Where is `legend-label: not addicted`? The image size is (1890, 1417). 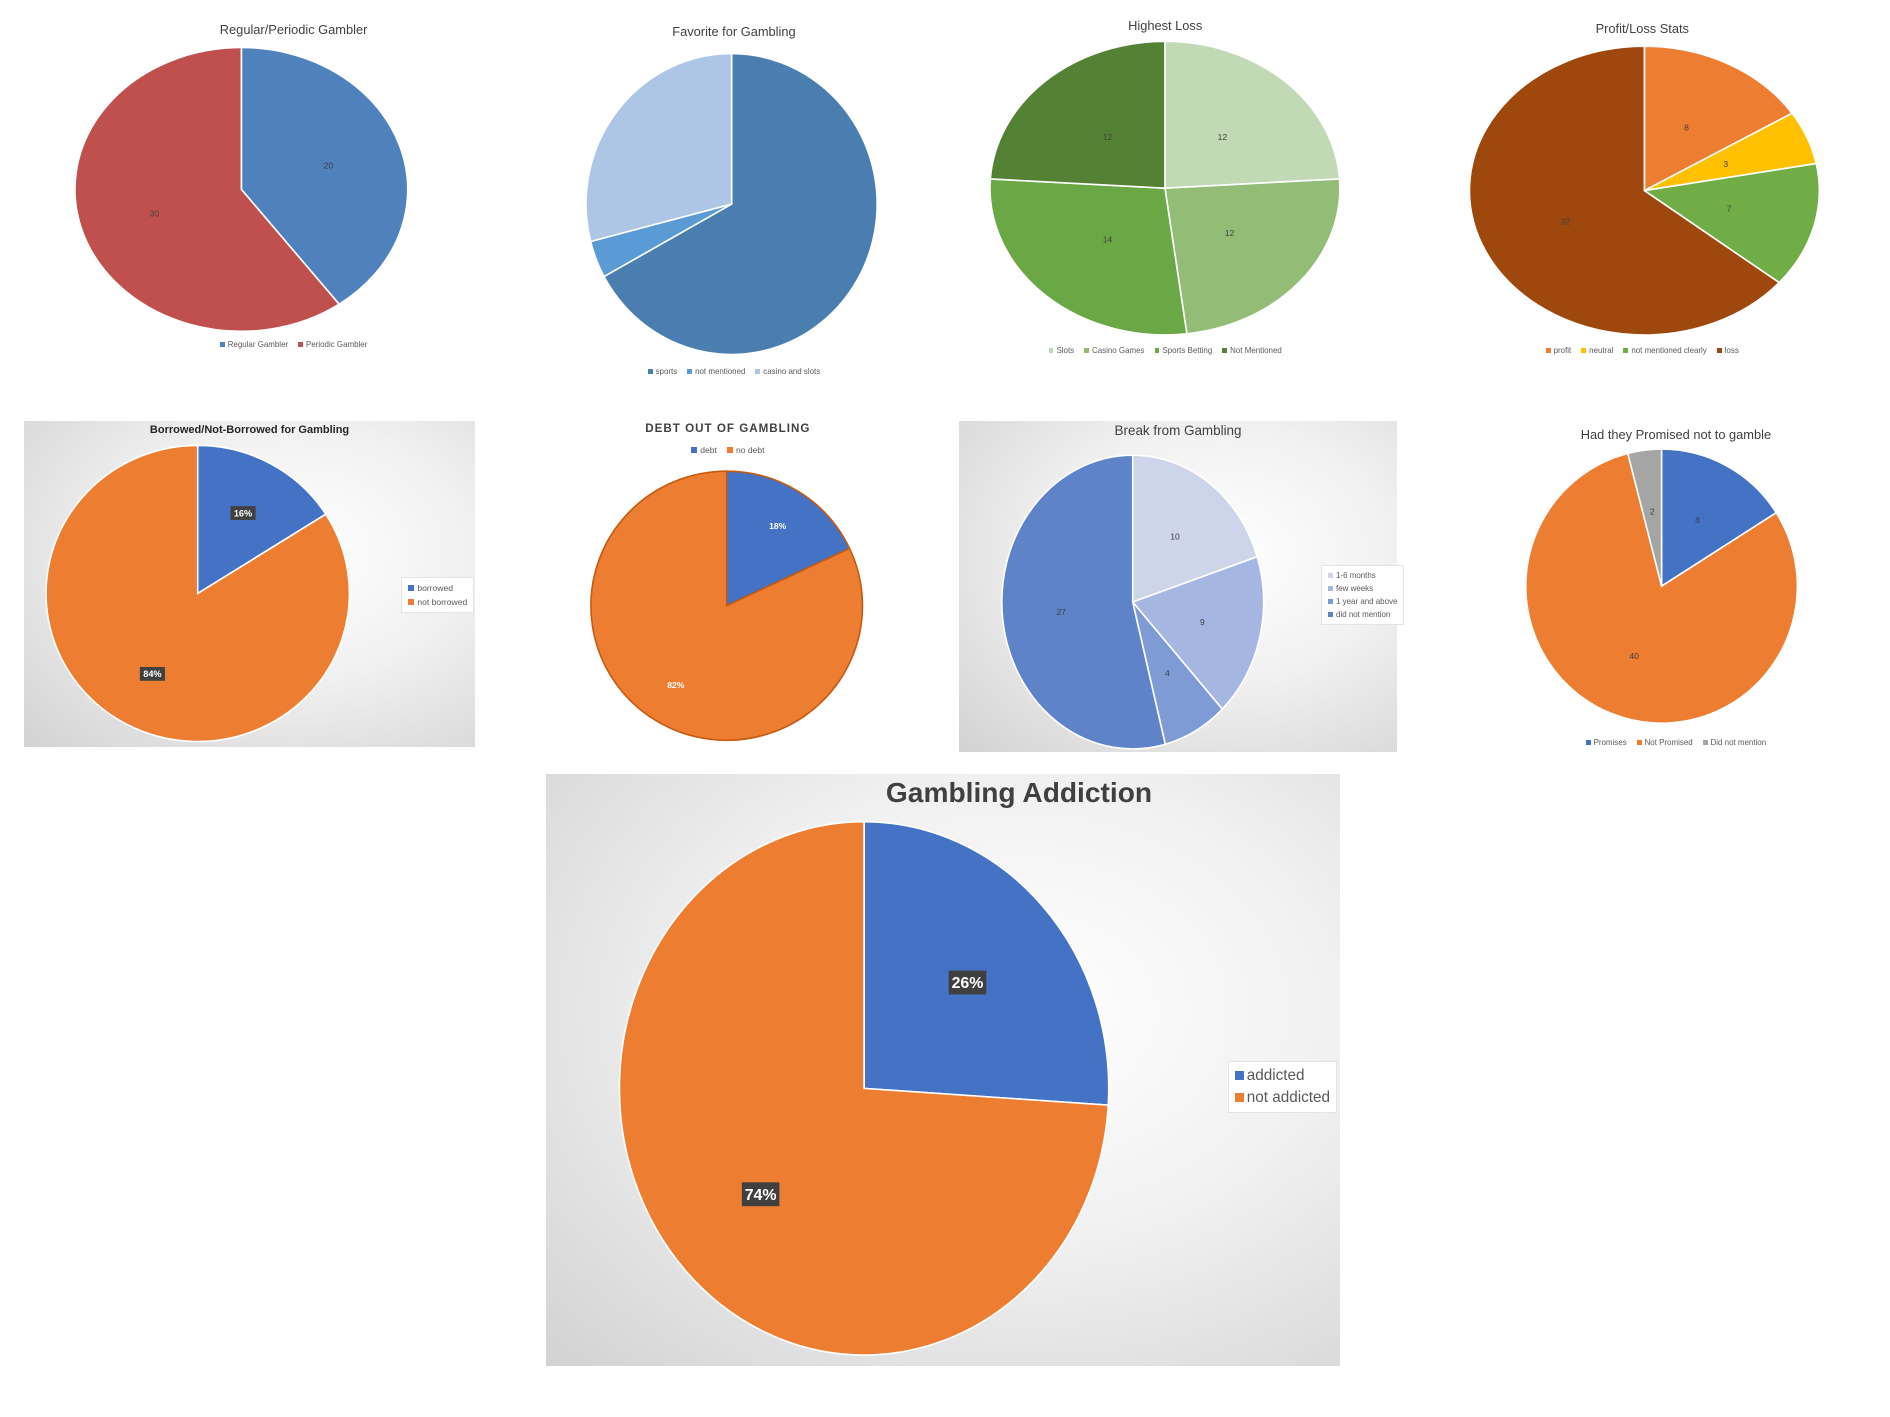
legend-label: not addicted is located at coordinates (1288, 1097).